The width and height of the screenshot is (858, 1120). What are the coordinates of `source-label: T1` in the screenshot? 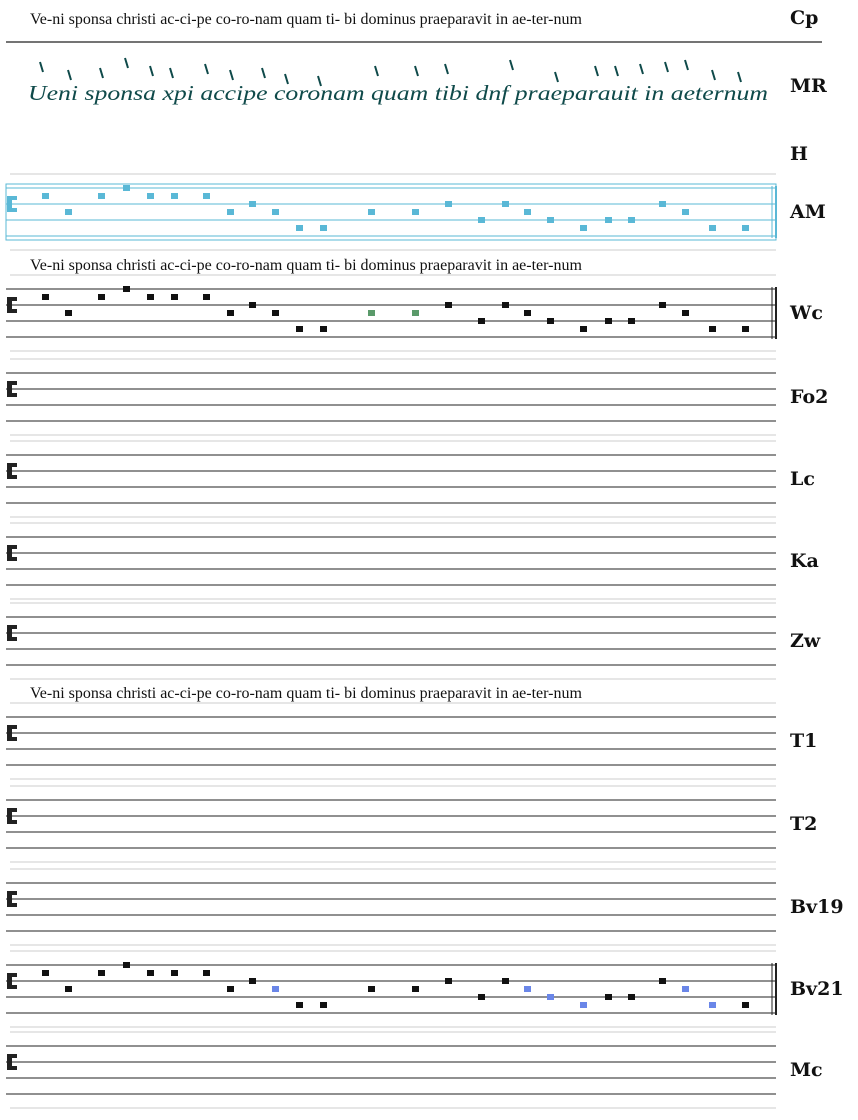 It's located at (803, 741).